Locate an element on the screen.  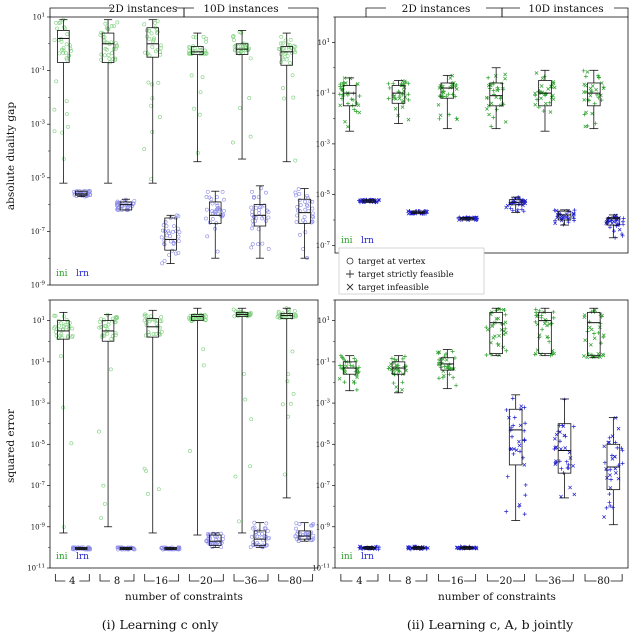
header-2d-right: 2D instances is located at coordinates (436, 9).